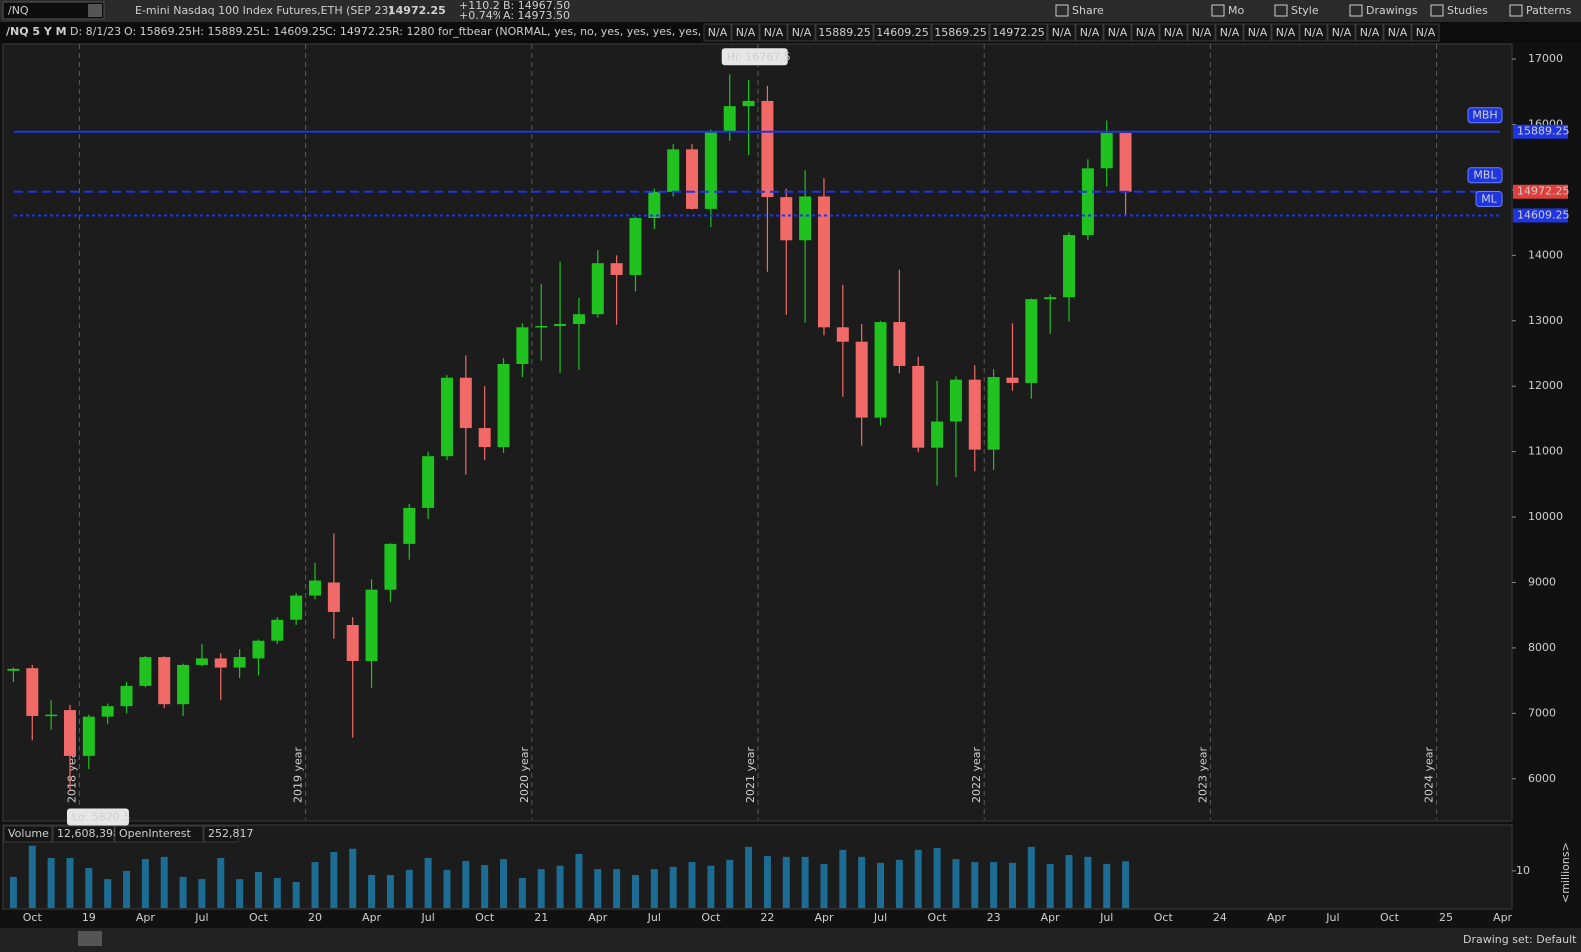 This screenshot has height=952, width=1581. I want to click on bar-low: L: 14609.25, so click(293, 31).